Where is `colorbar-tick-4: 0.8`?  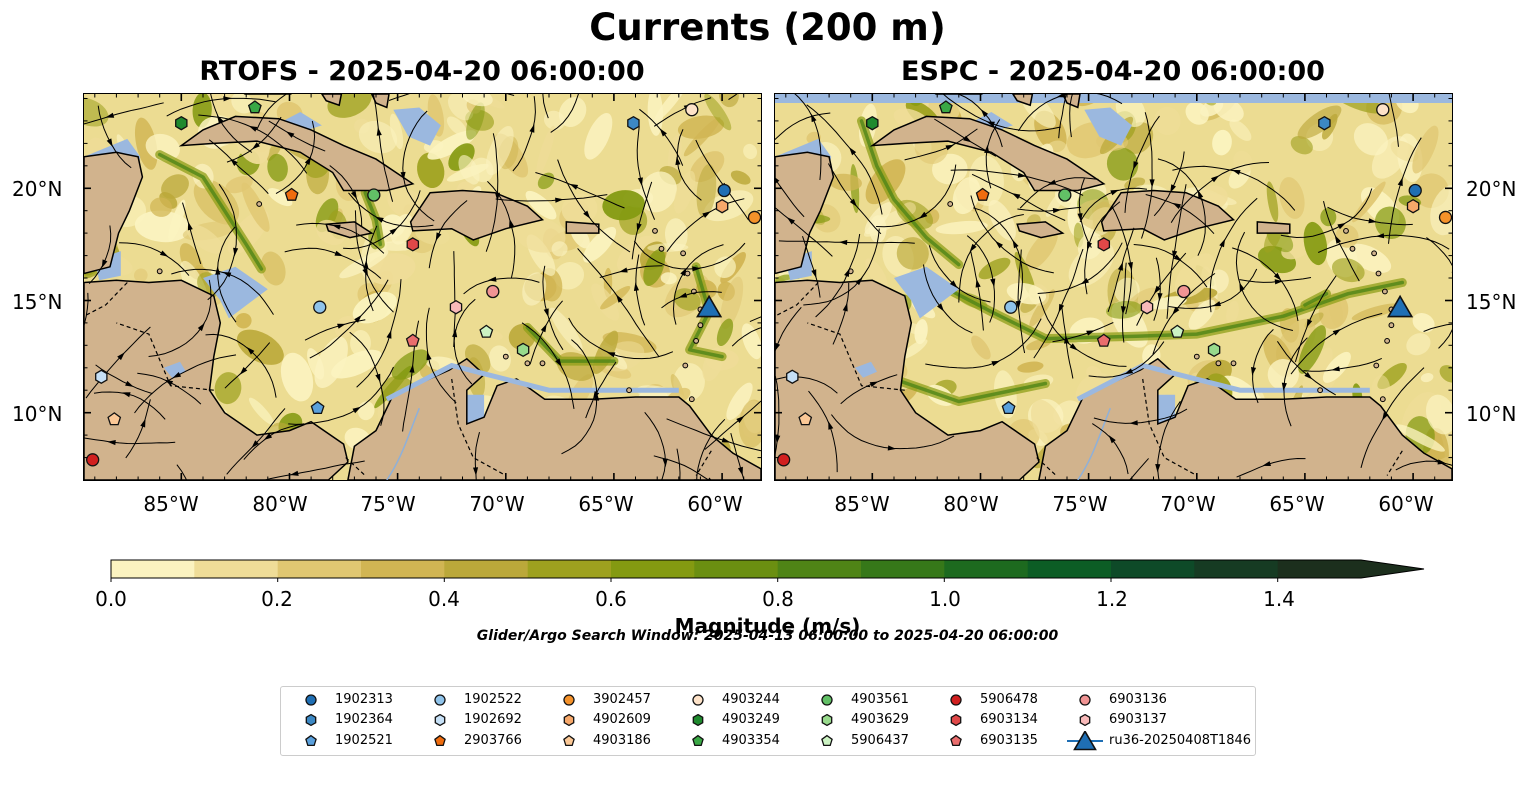
colorbar-tick-4: 0.8 is located at coordinates (778, 599).